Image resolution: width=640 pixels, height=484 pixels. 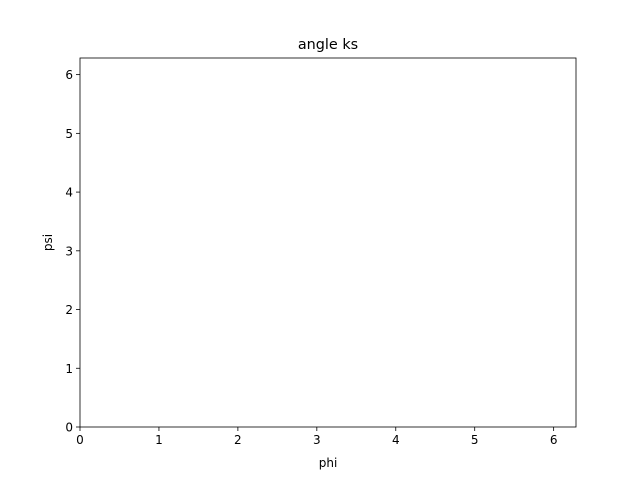 What do you see at coordinates (48, 242) in the screenshot?
I see `y-axis-label: psi` at bounding box center [48, 242].